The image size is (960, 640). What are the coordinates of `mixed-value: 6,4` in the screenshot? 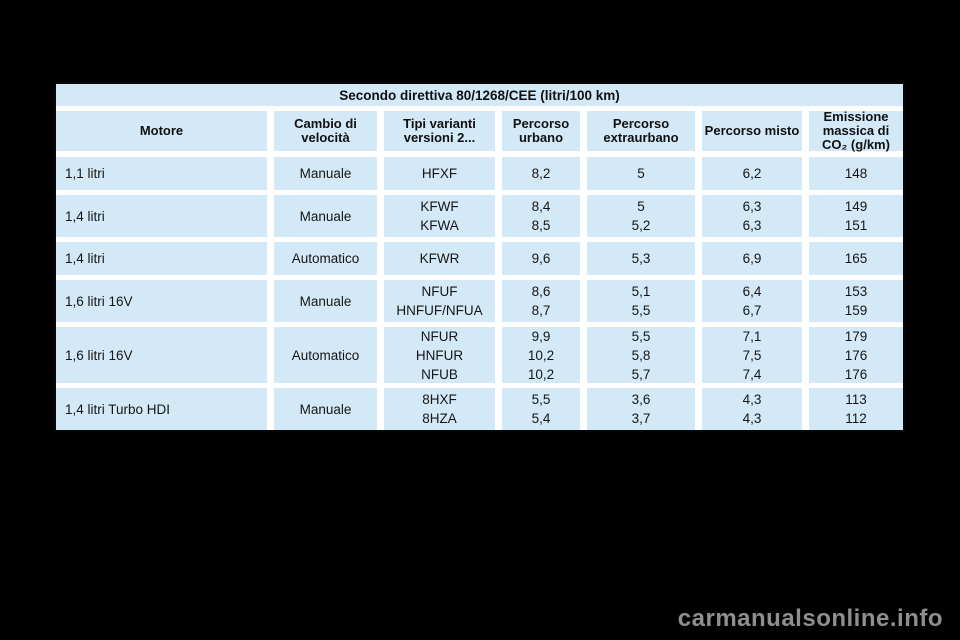 It's located at (752, 291).